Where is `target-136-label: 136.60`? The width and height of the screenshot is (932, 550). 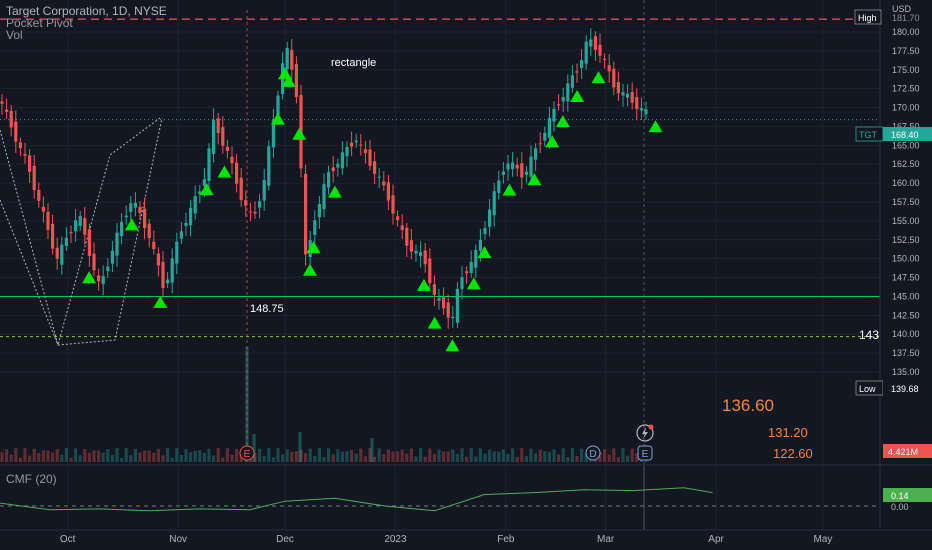 target-136-label: 136.60 is located at coordinates (748, 405).